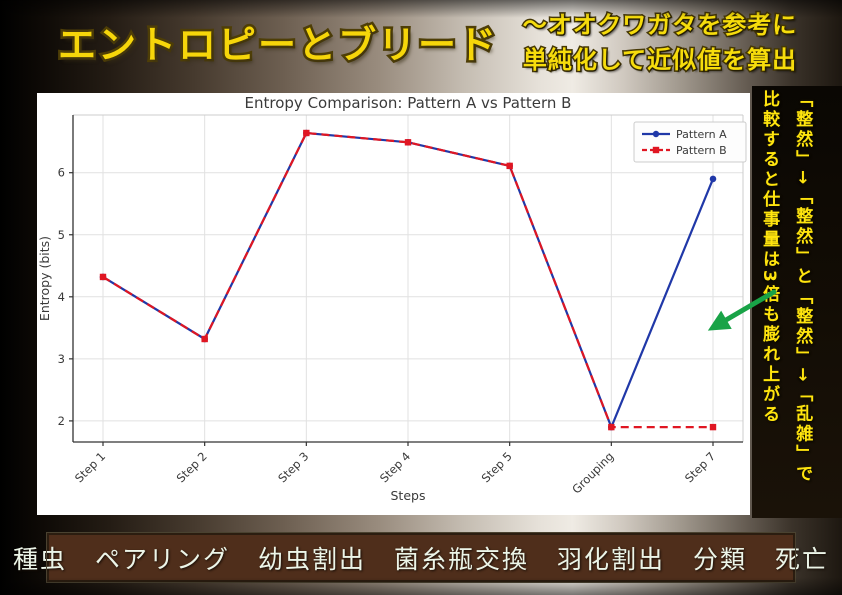 The height and width of the screenshot is (595, 842). Describe the element at coordinates (61, 421) in the screenshot. I see `y-tick-label: 2` at that location.